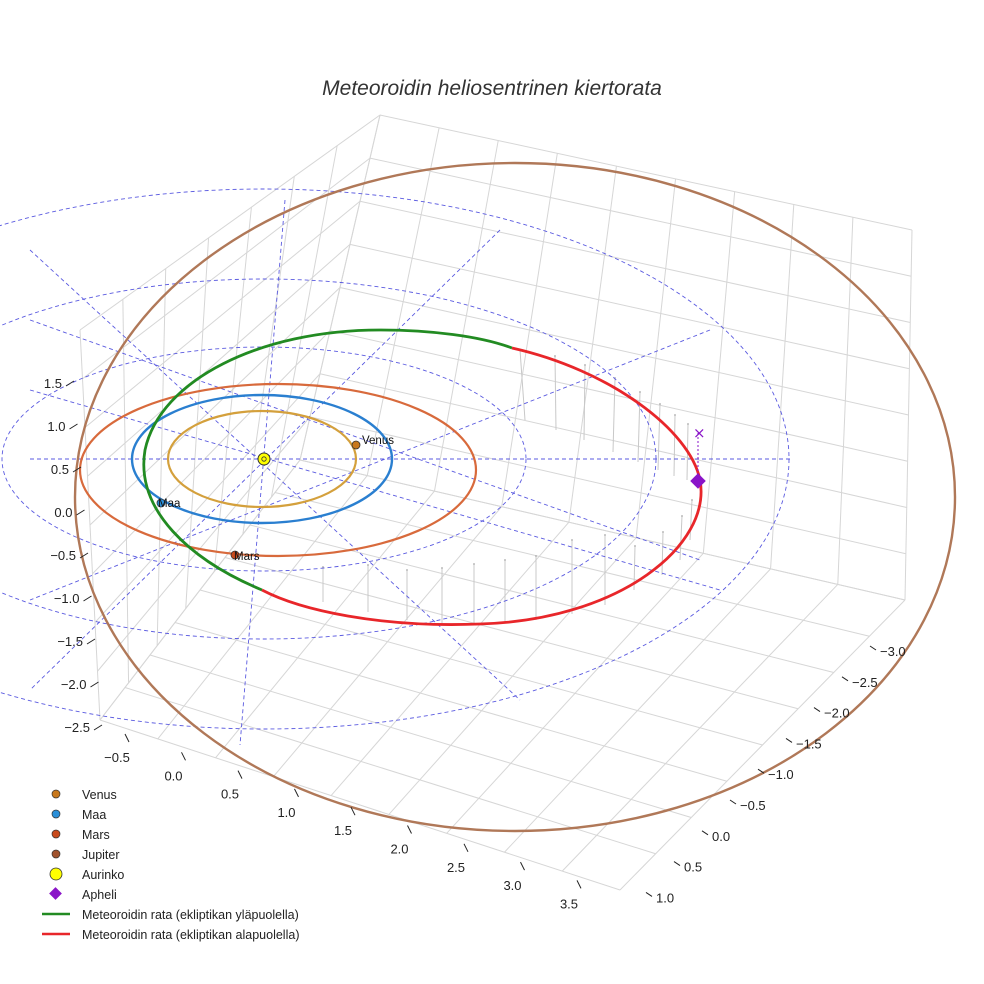 Image resolution: width=984 pixels, height=984 pixels. Describe the element at coordinates (173, 775) in the screenshot. I see `x-tick-label: 0.0` at that location.